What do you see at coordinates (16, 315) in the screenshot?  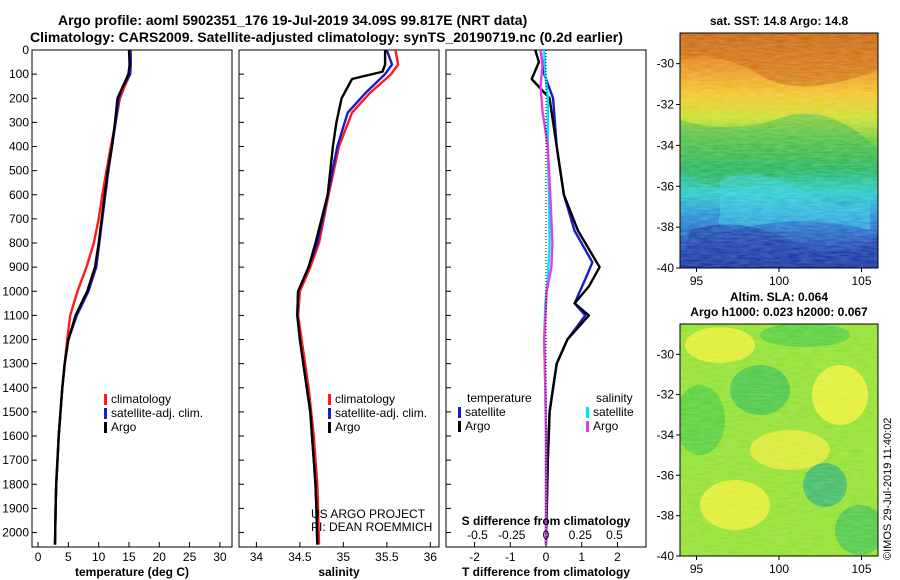 I see `y-tick-label: 1100` at bounding box center [16, 315].